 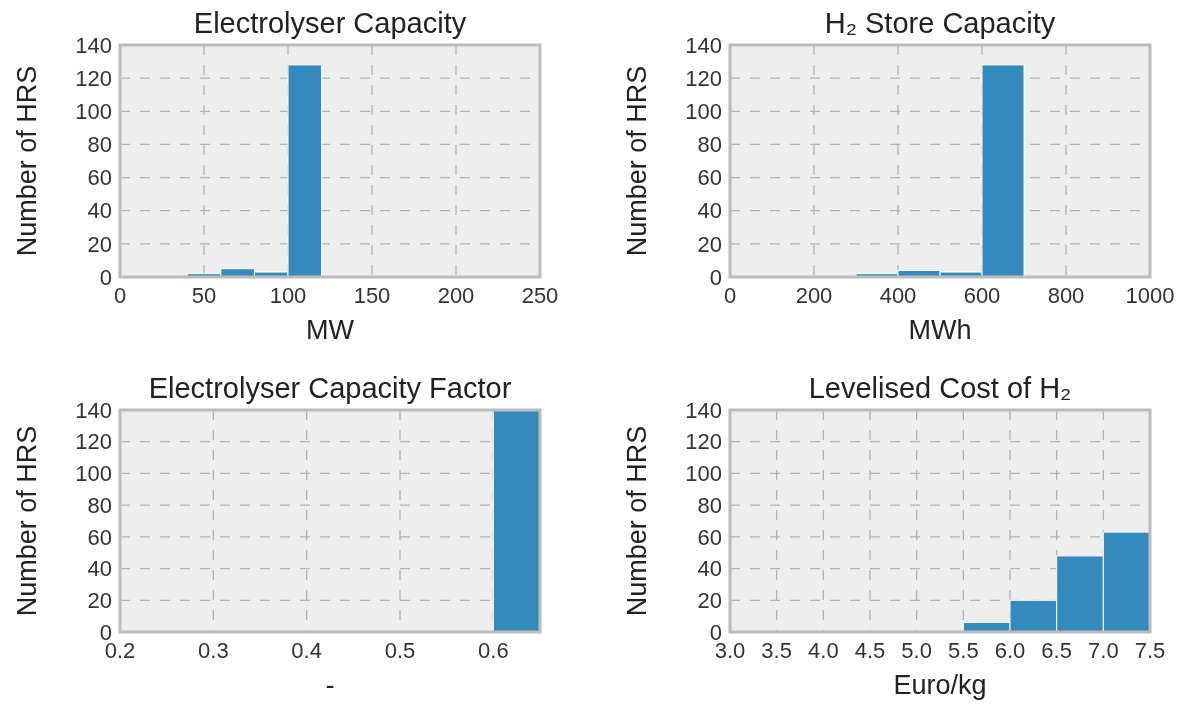 What do you see at coordinates (204, 295) in the screenshot?
I see `x-tick-label: 50` at bounding box center [204, 295].